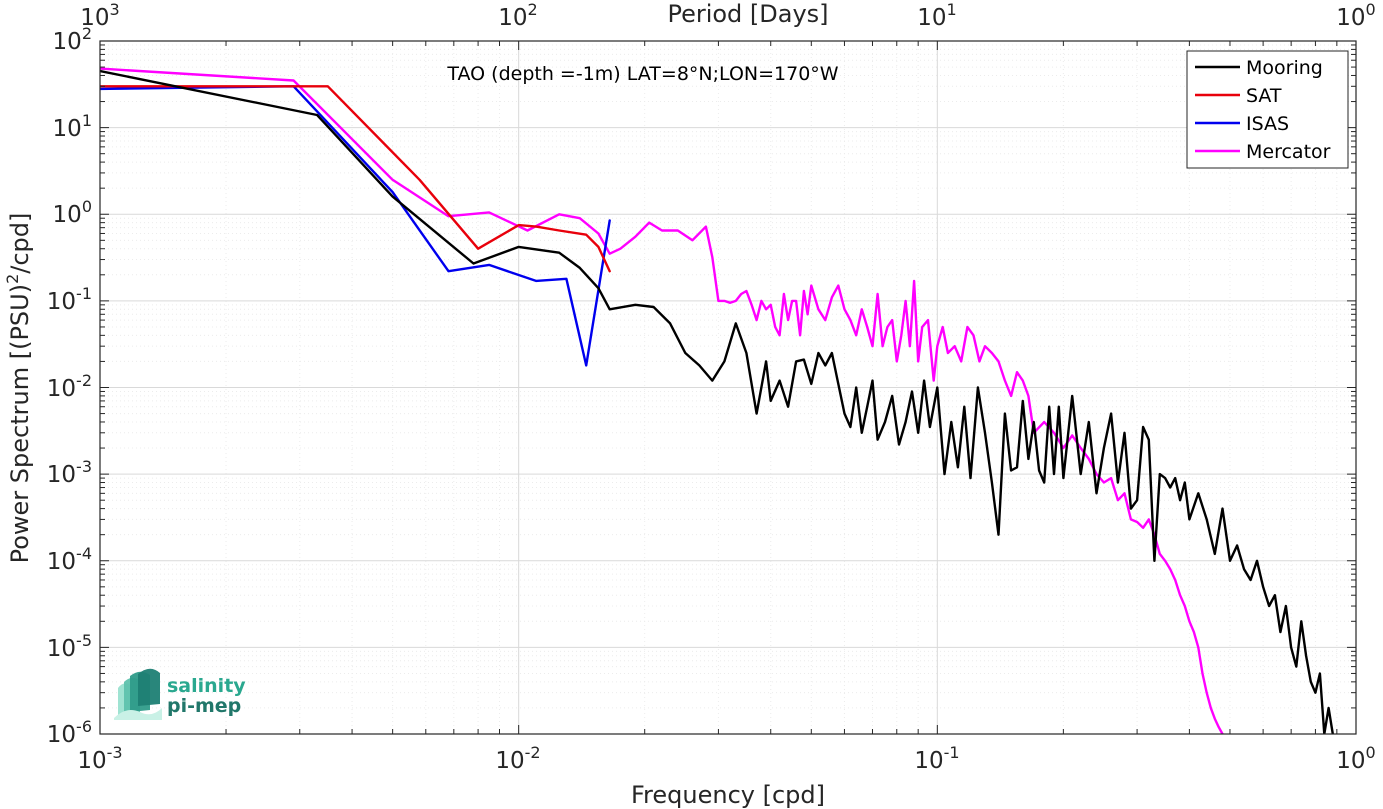  I want to click on y-tick-label: 10⁻⁶, so click(69, 732).